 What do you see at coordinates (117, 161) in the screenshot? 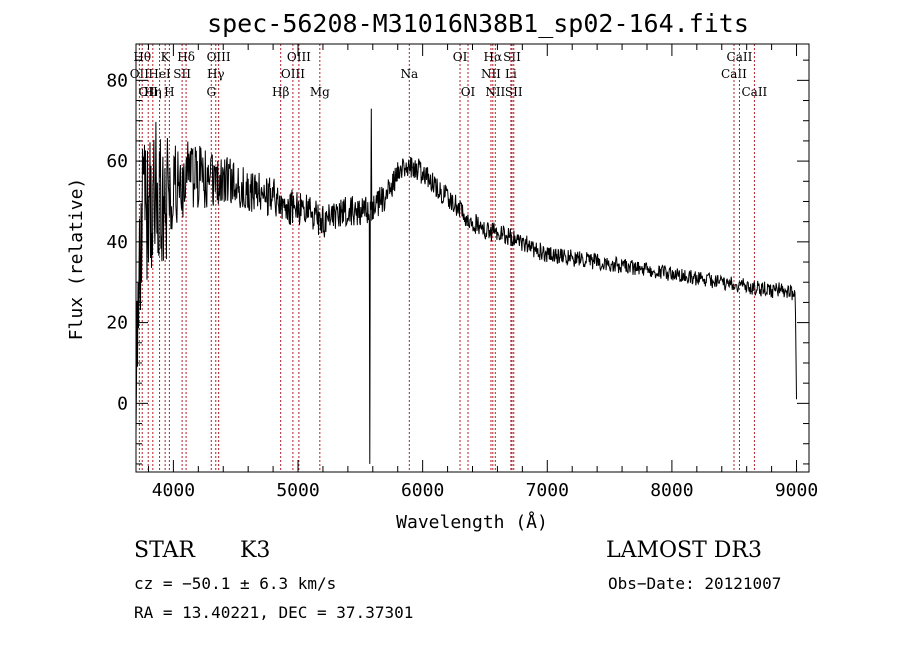
I see `y-tick-label: 60` at bounding box center [117, 161].